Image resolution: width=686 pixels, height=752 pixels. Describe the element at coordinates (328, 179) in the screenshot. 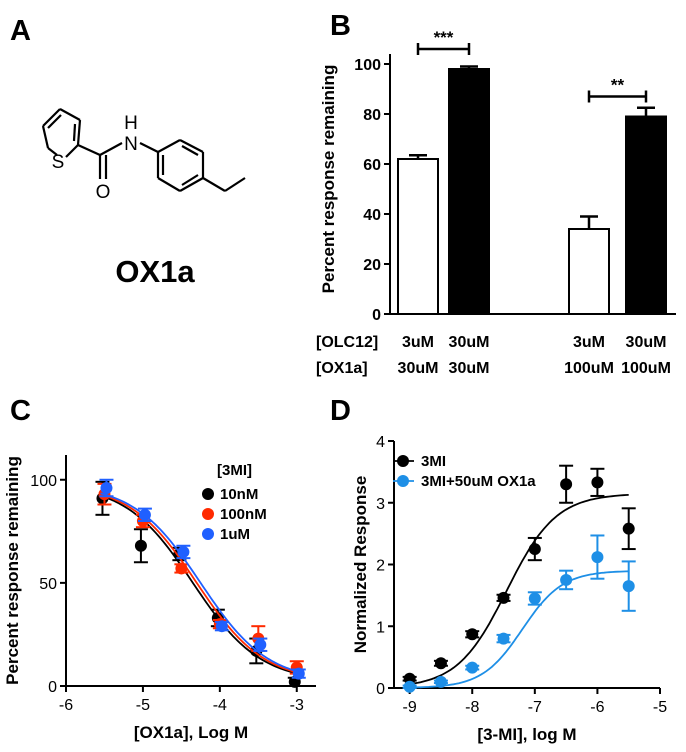

I see `chart-b-y-label: Percent response remaining` at that location.